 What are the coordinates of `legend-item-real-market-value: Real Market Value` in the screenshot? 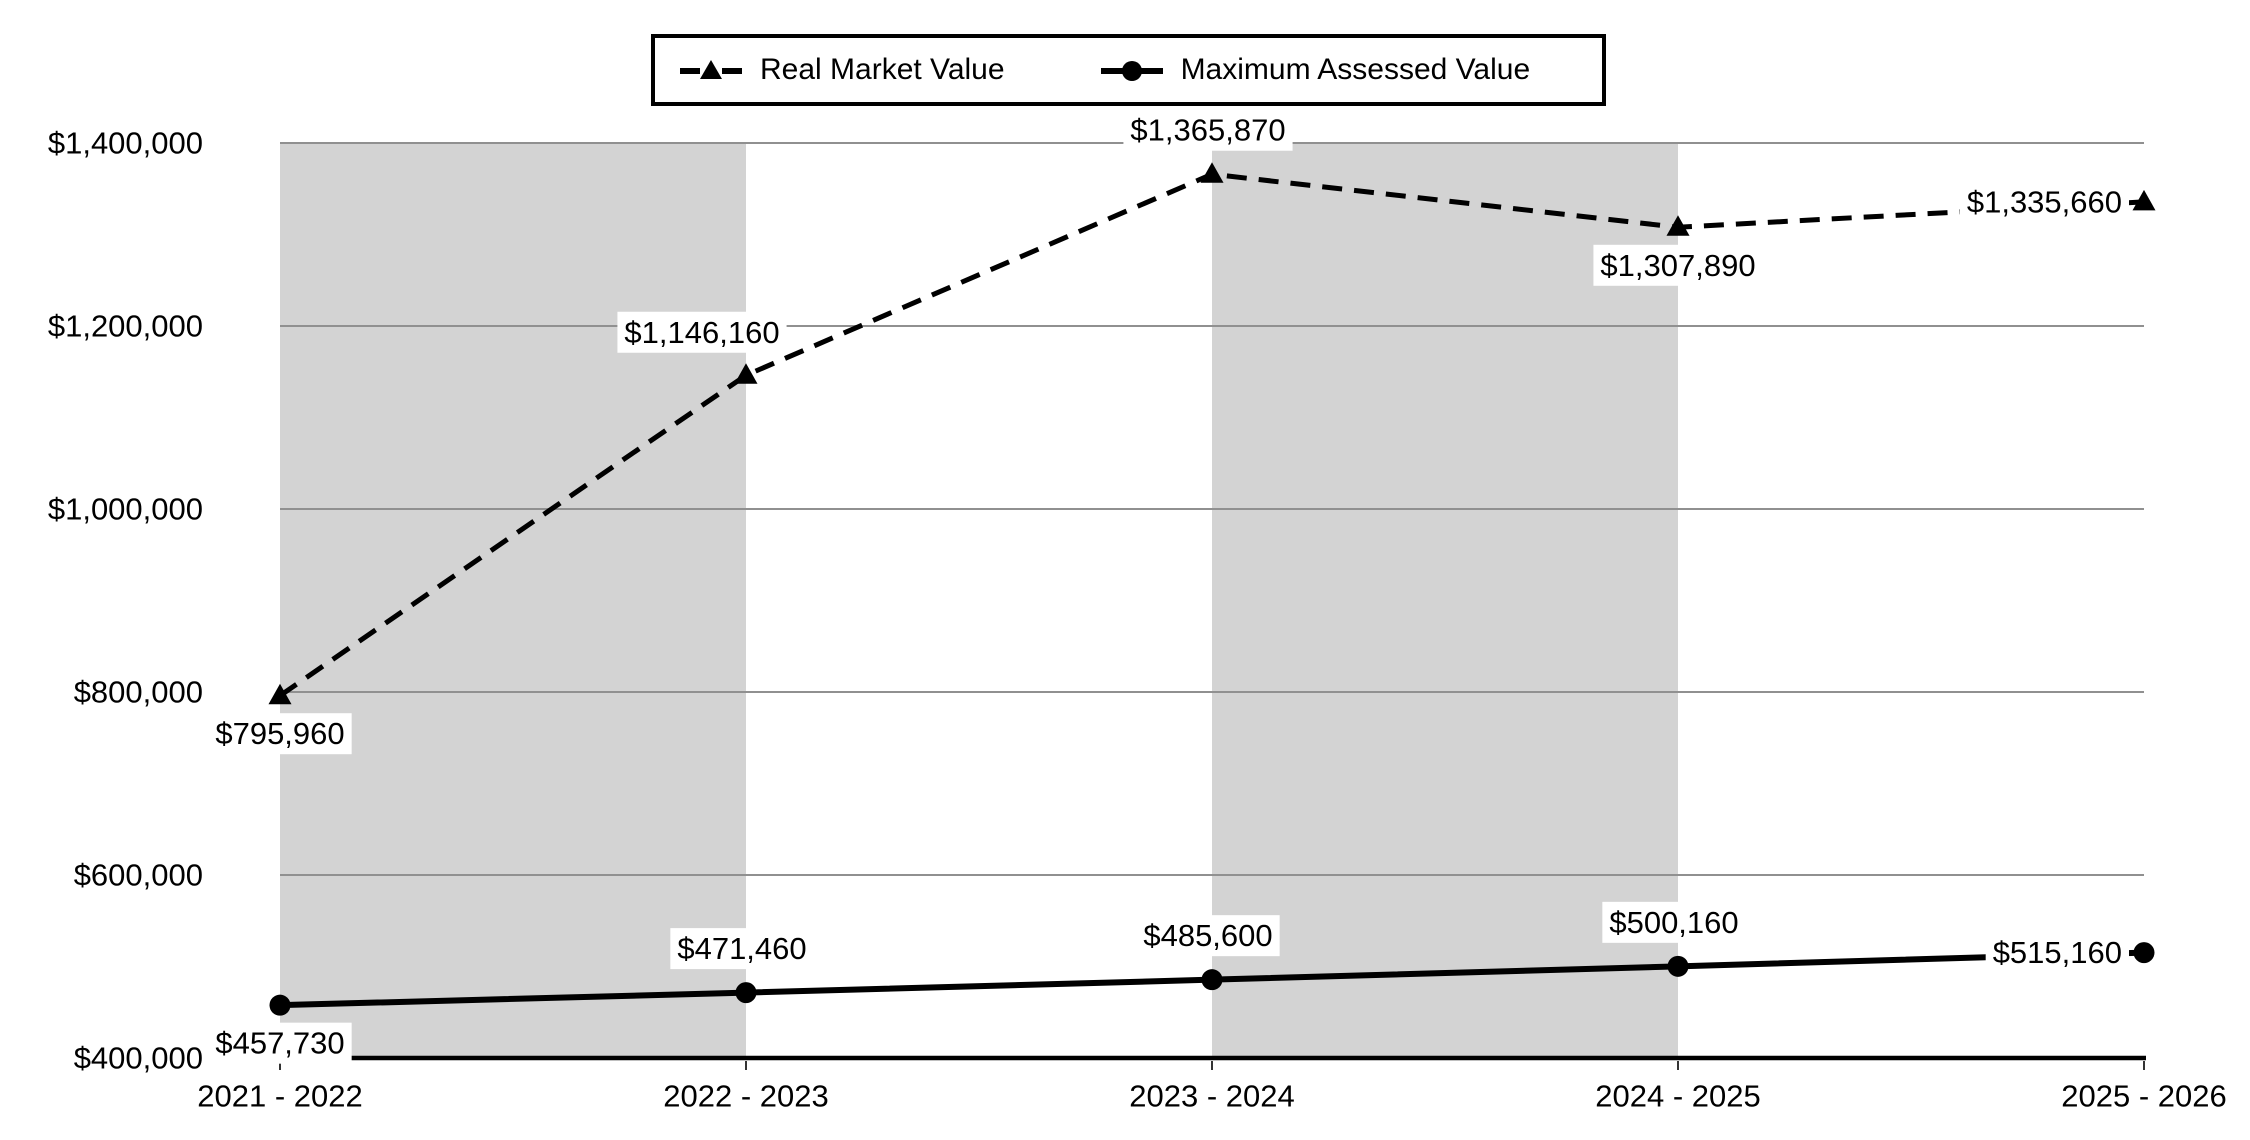 It's located at (842, 70).